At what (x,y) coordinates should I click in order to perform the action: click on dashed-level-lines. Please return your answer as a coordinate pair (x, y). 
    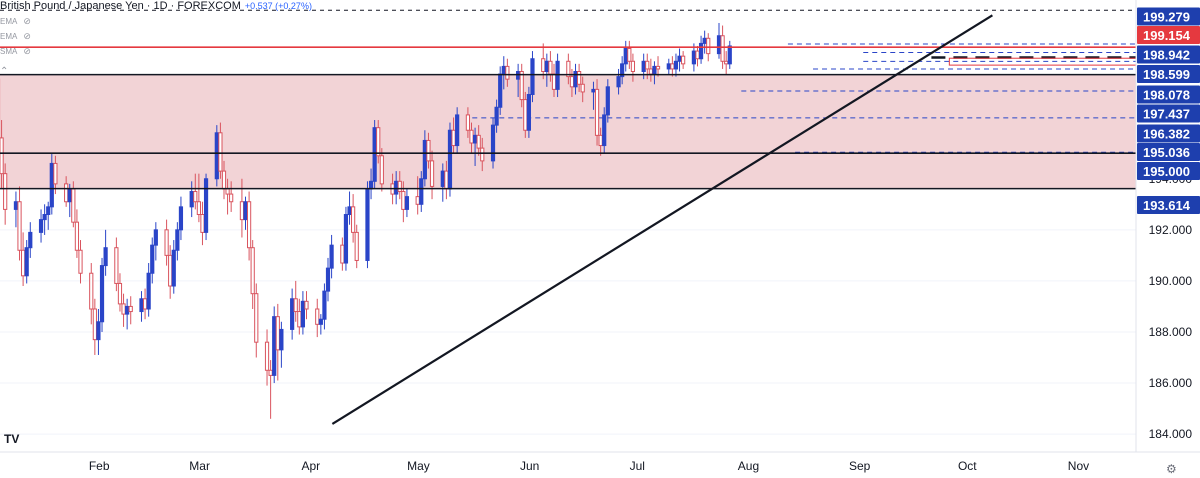
    Looking at the image, I should click on (804, 98).